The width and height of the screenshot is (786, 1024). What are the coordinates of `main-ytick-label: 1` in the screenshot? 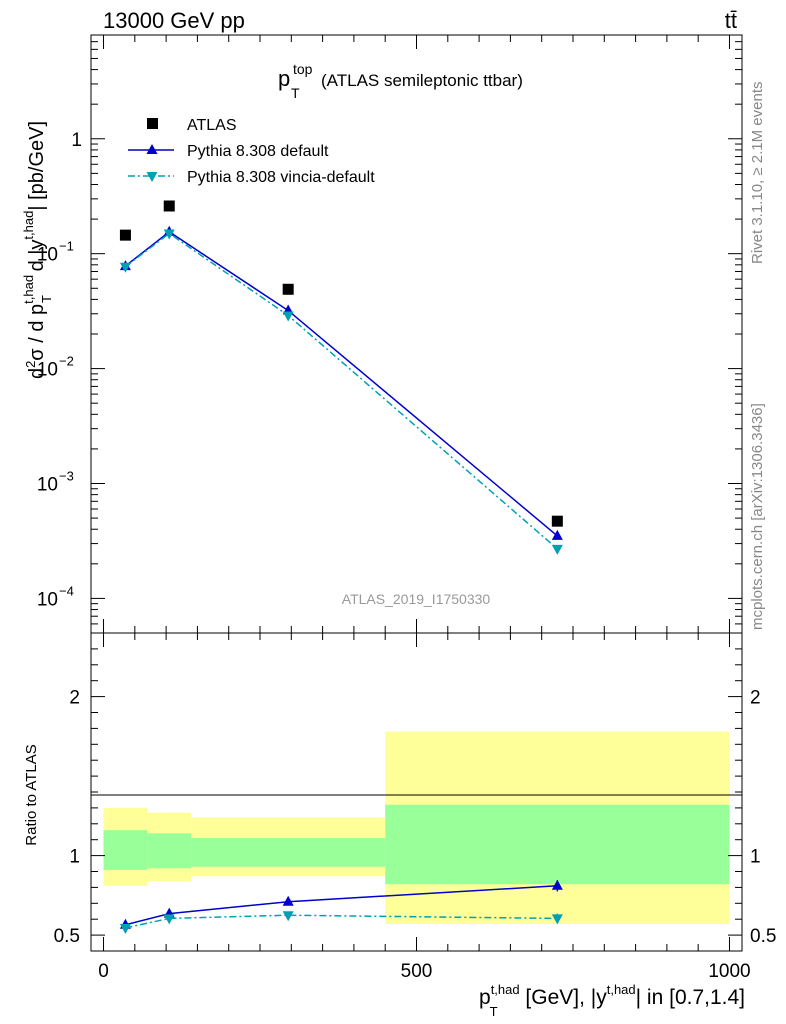 It's located at (76, 140).